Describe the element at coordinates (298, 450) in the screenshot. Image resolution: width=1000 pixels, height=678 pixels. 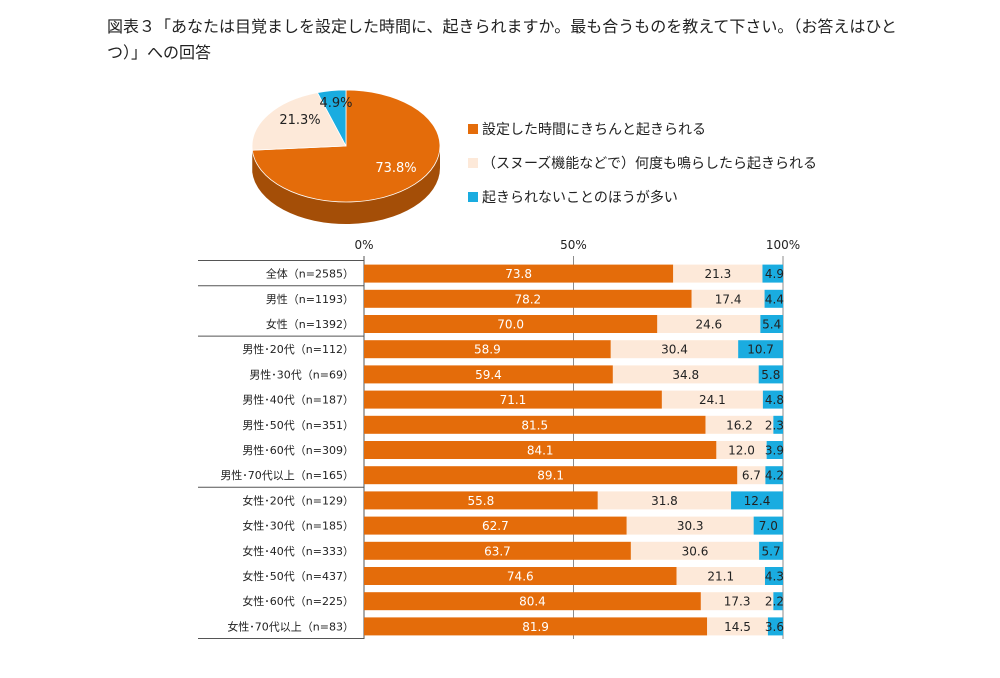
I see `row-label: 男性･60代（n=309）` at that location.